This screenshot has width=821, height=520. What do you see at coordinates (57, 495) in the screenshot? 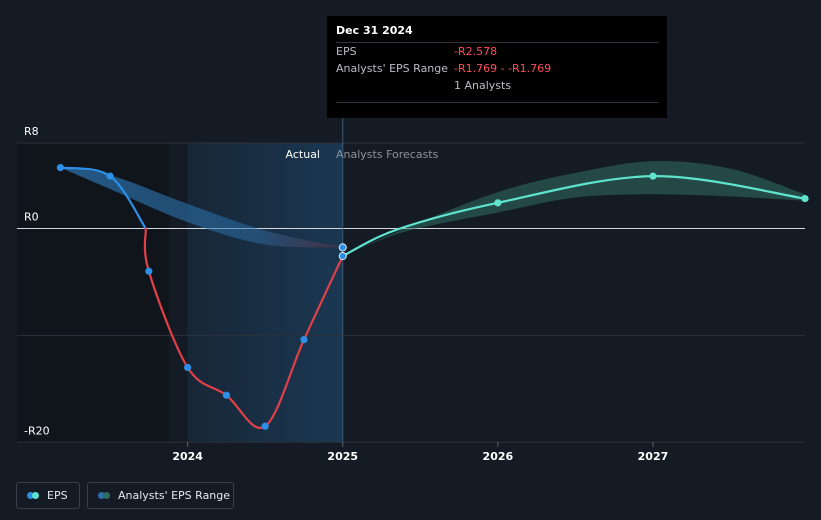
I see `legend-eps-label: EPS` at bounding box center [57, 495].